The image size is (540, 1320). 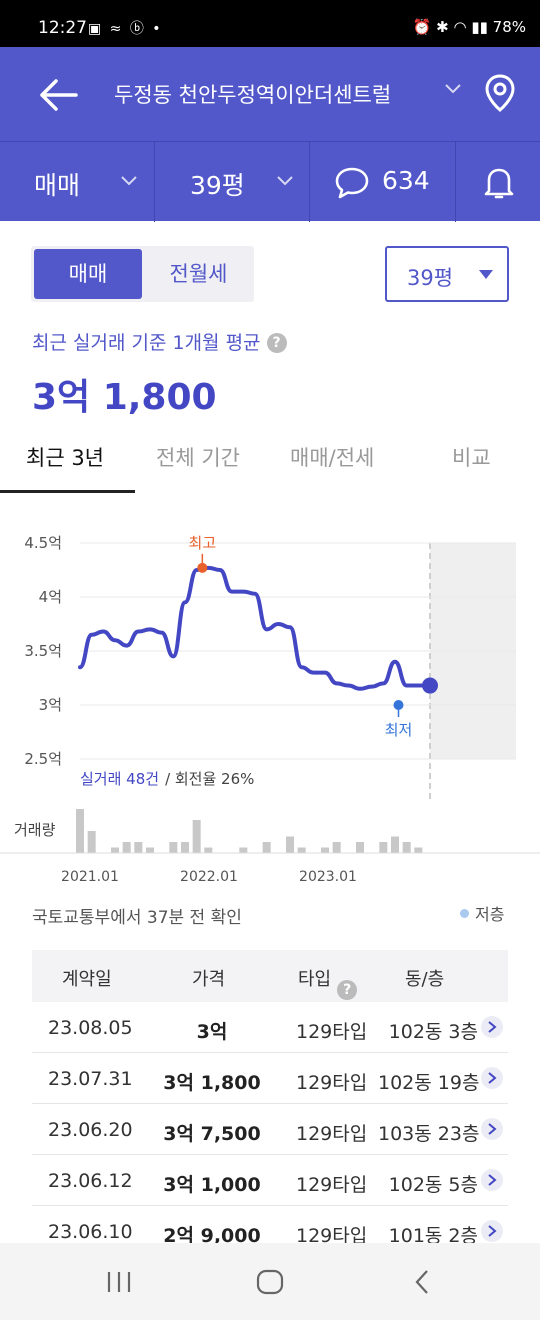 What do you see at coordinates (406, 180) in the screenshot?
I see `comment-count: 634` at bounding box center [406, 180].